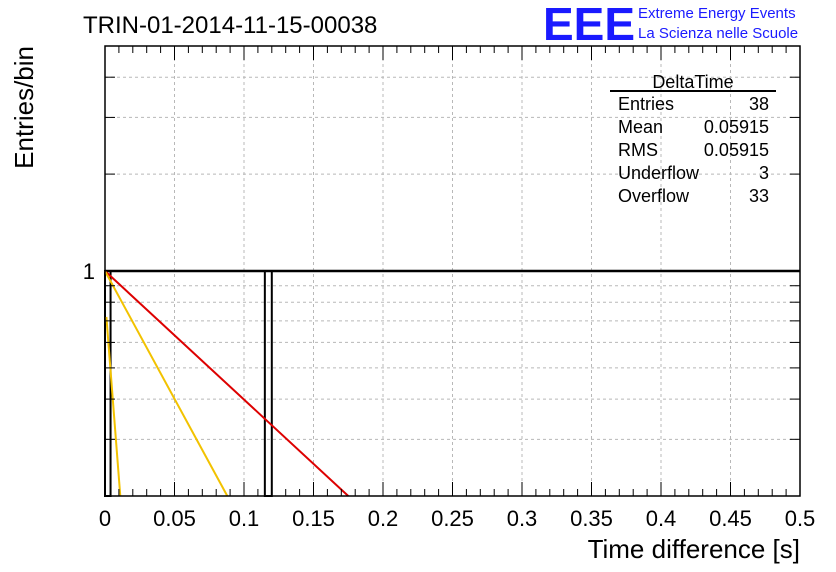 The image size is (836, 572). What do you see at coordinates (638, 150) in the screenshot?
I see `stats-label: RMS` at bounding box center [638, 150].